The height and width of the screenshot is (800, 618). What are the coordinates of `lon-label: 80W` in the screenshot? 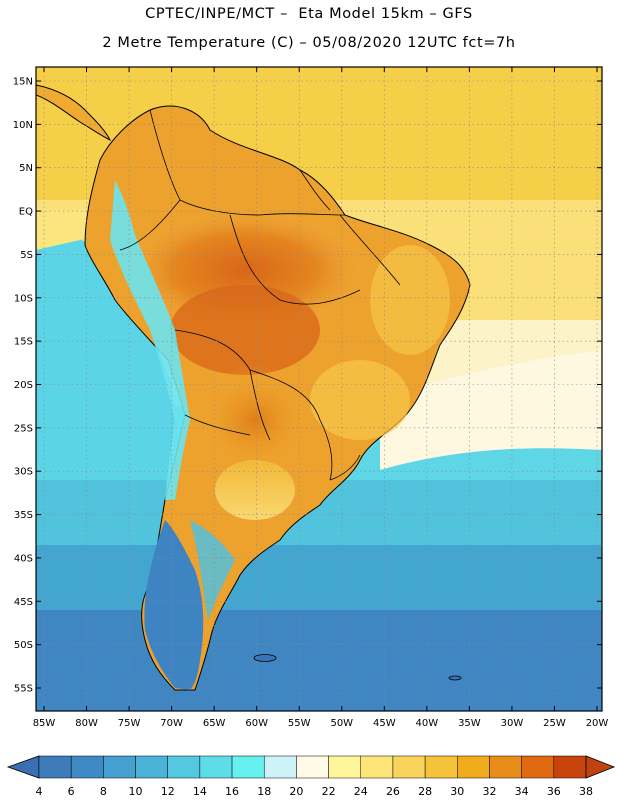 It's located at (86, 723).